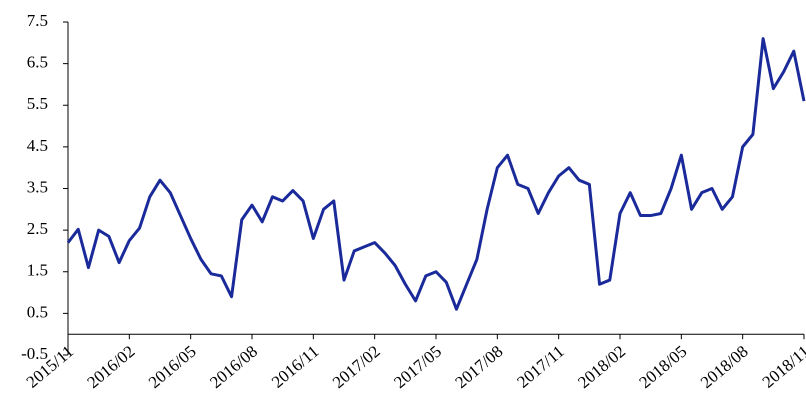 This screenshot has width=806, height=420. I want to click on y-tick-label: 2.5, so click(37, 228).